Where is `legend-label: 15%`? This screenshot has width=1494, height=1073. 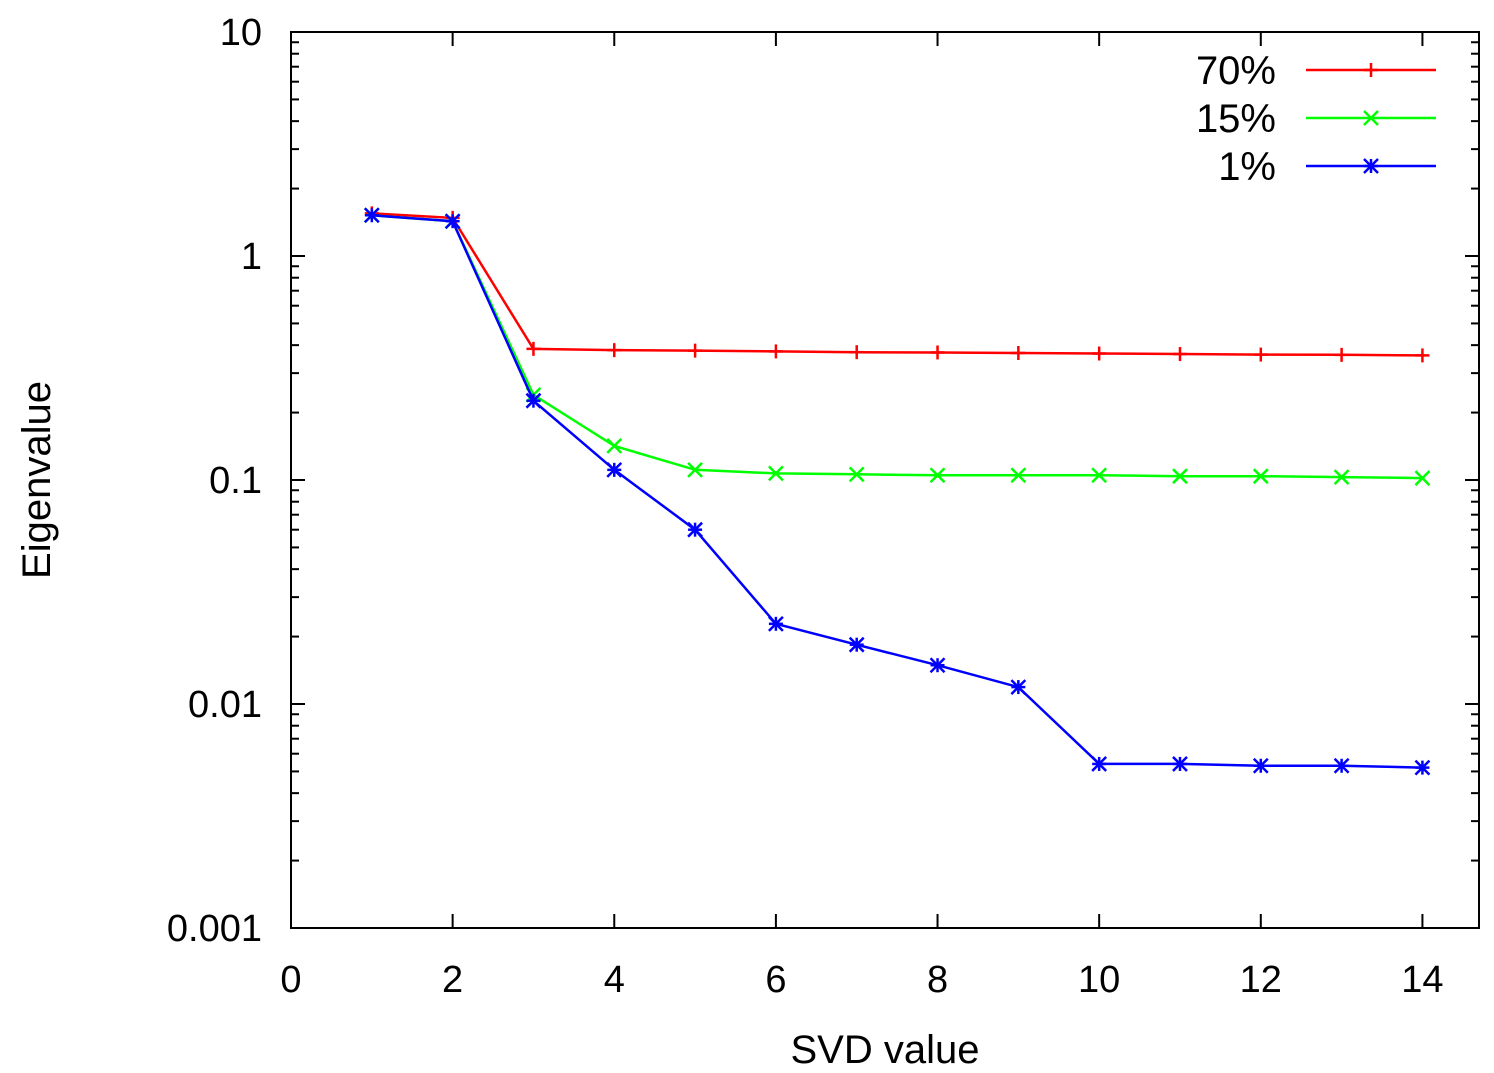 legend-label: 15% is located at coordinates (1236, 119).